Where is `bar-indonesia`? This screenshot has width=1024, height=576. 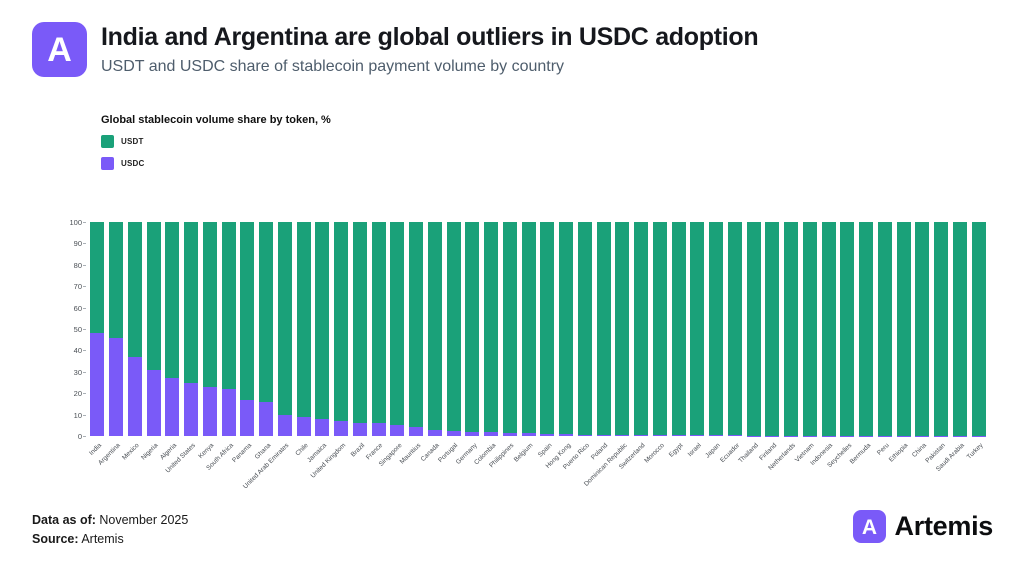 bar-indonesia is located at coordinates (828, 329).